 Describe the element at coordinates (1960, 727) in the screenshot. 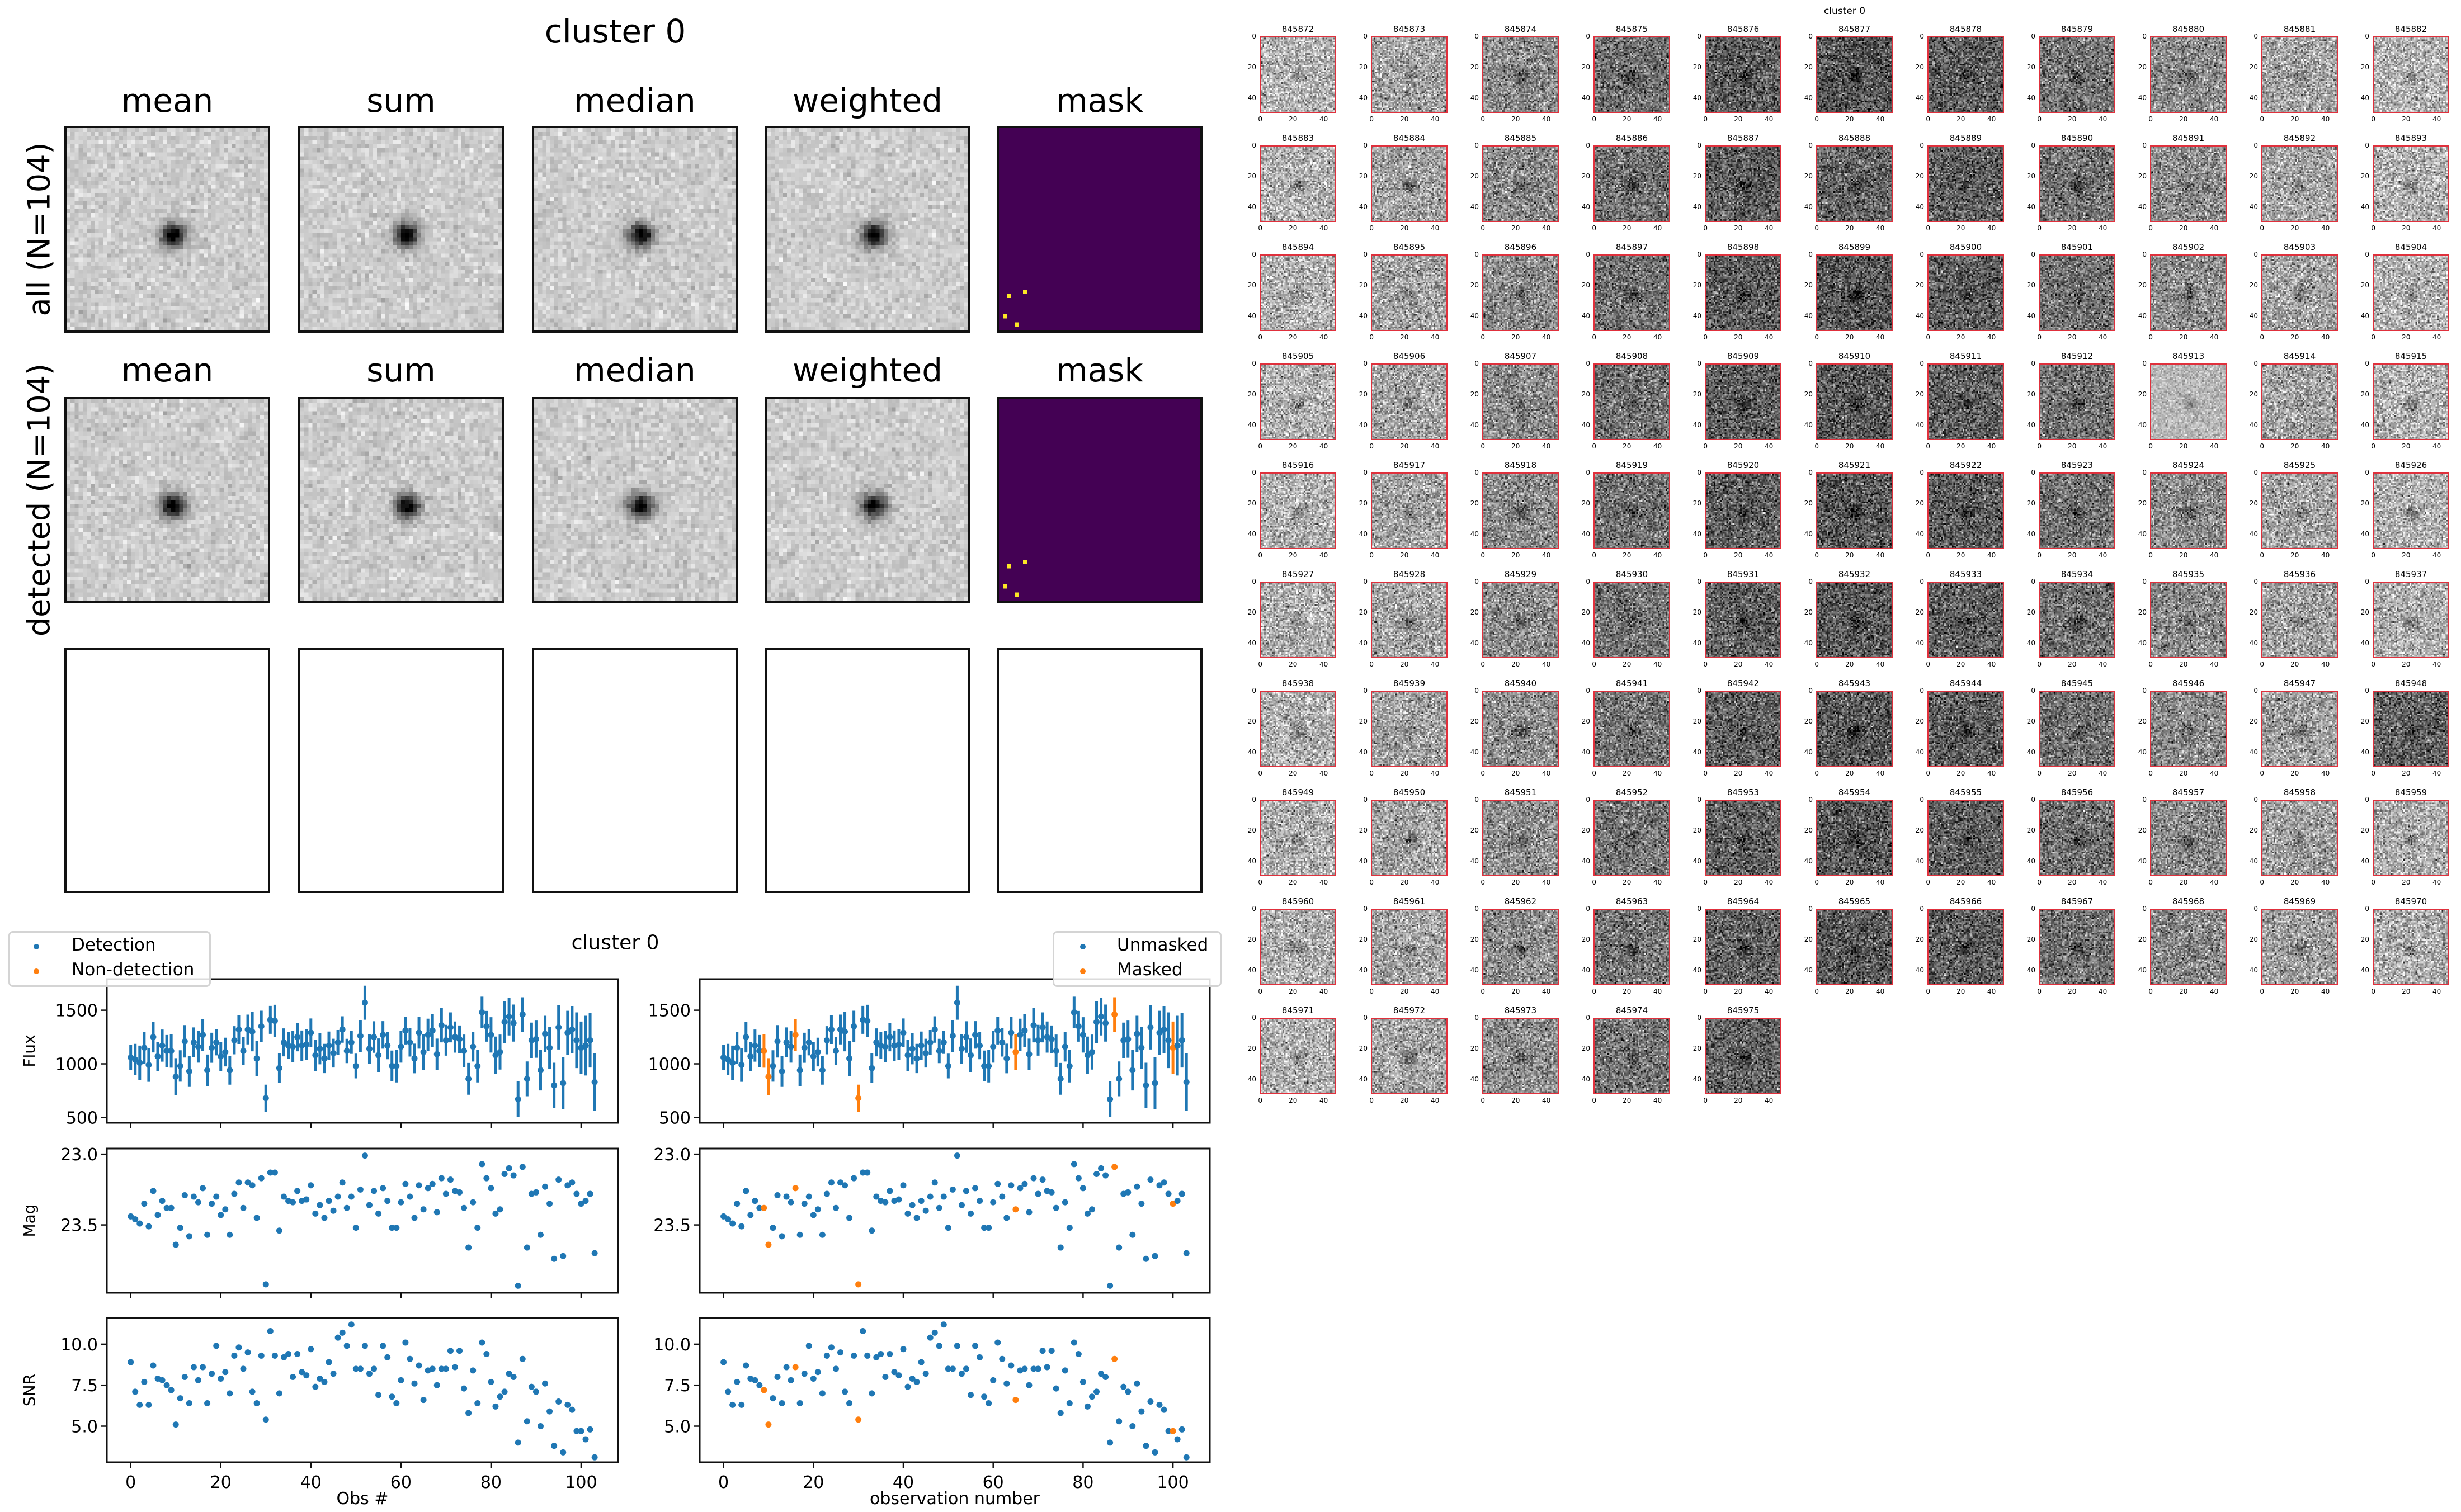

I see `thumbnail: 845944 0 0 20 20 40 40` at that location.